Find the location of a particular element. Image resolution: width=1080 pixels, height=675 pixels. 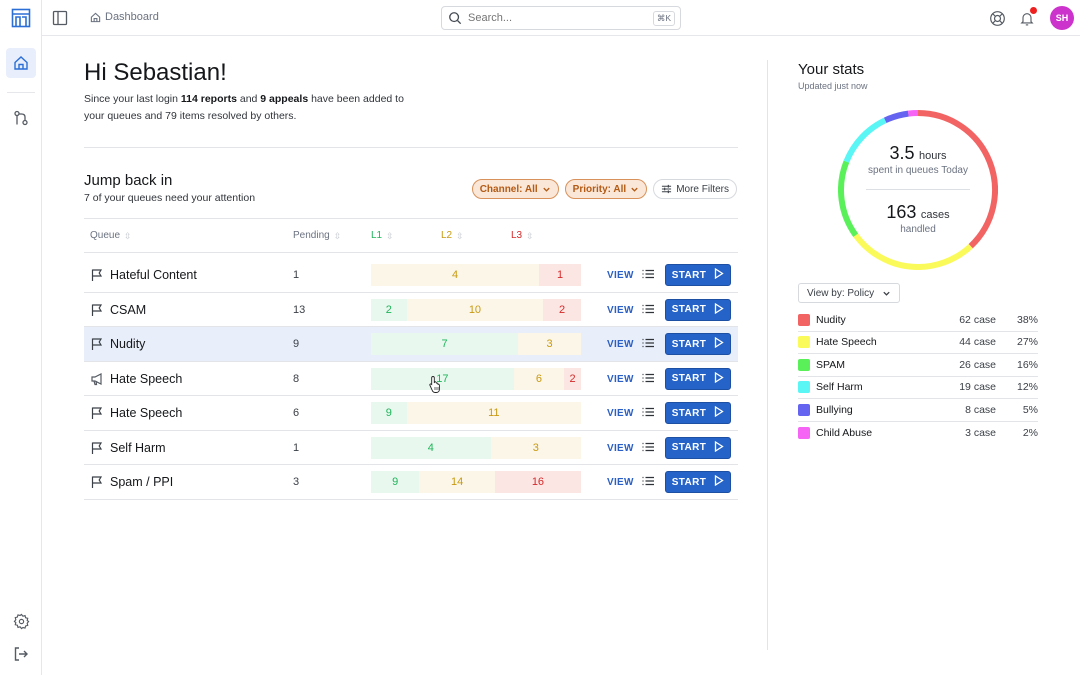

building-logo-icon is located at coordinates (21, 18).